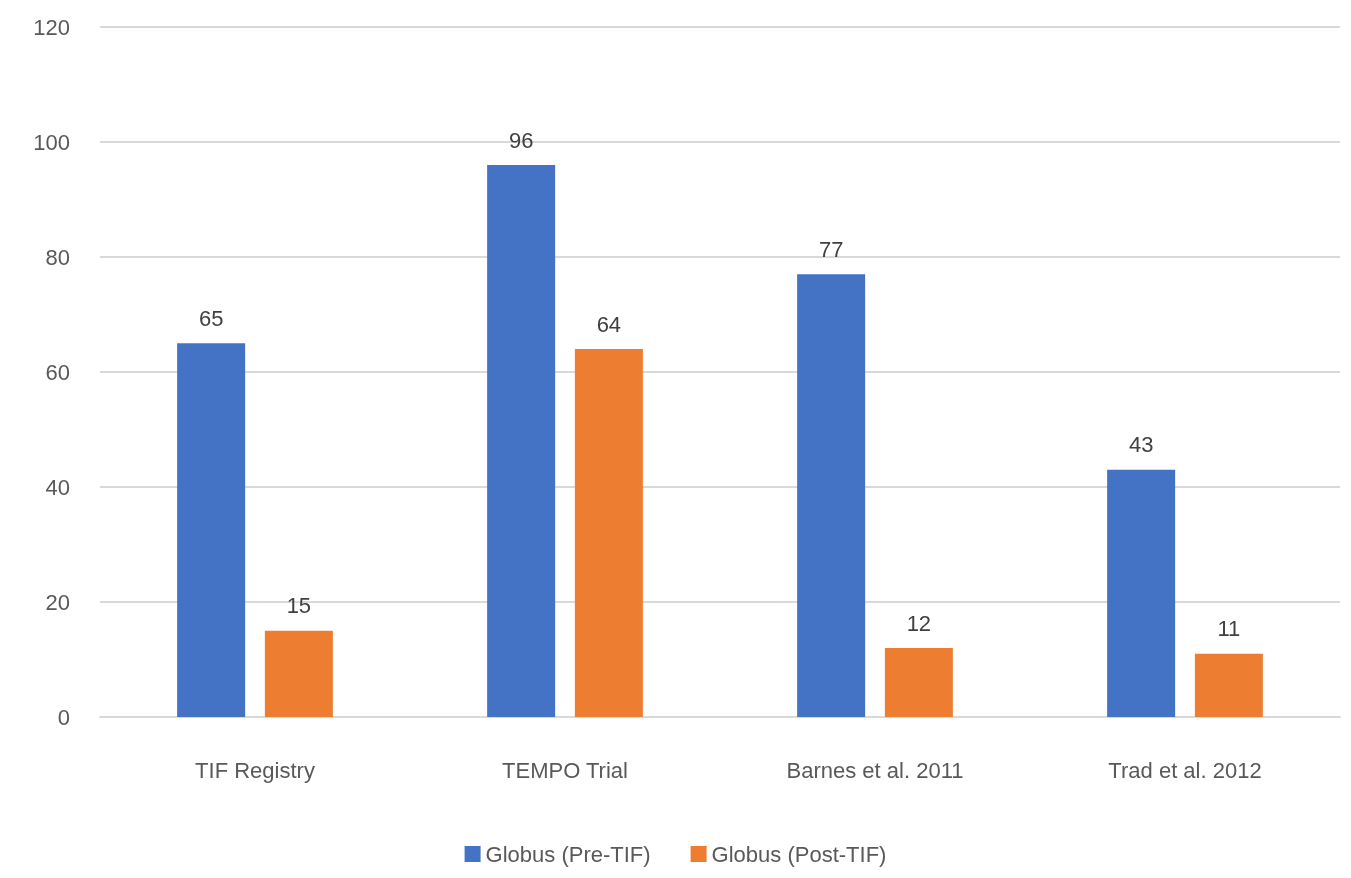 This screenshot has width=1351, height=878. I want to click on y-tick-label: 0, so click(63, 717).